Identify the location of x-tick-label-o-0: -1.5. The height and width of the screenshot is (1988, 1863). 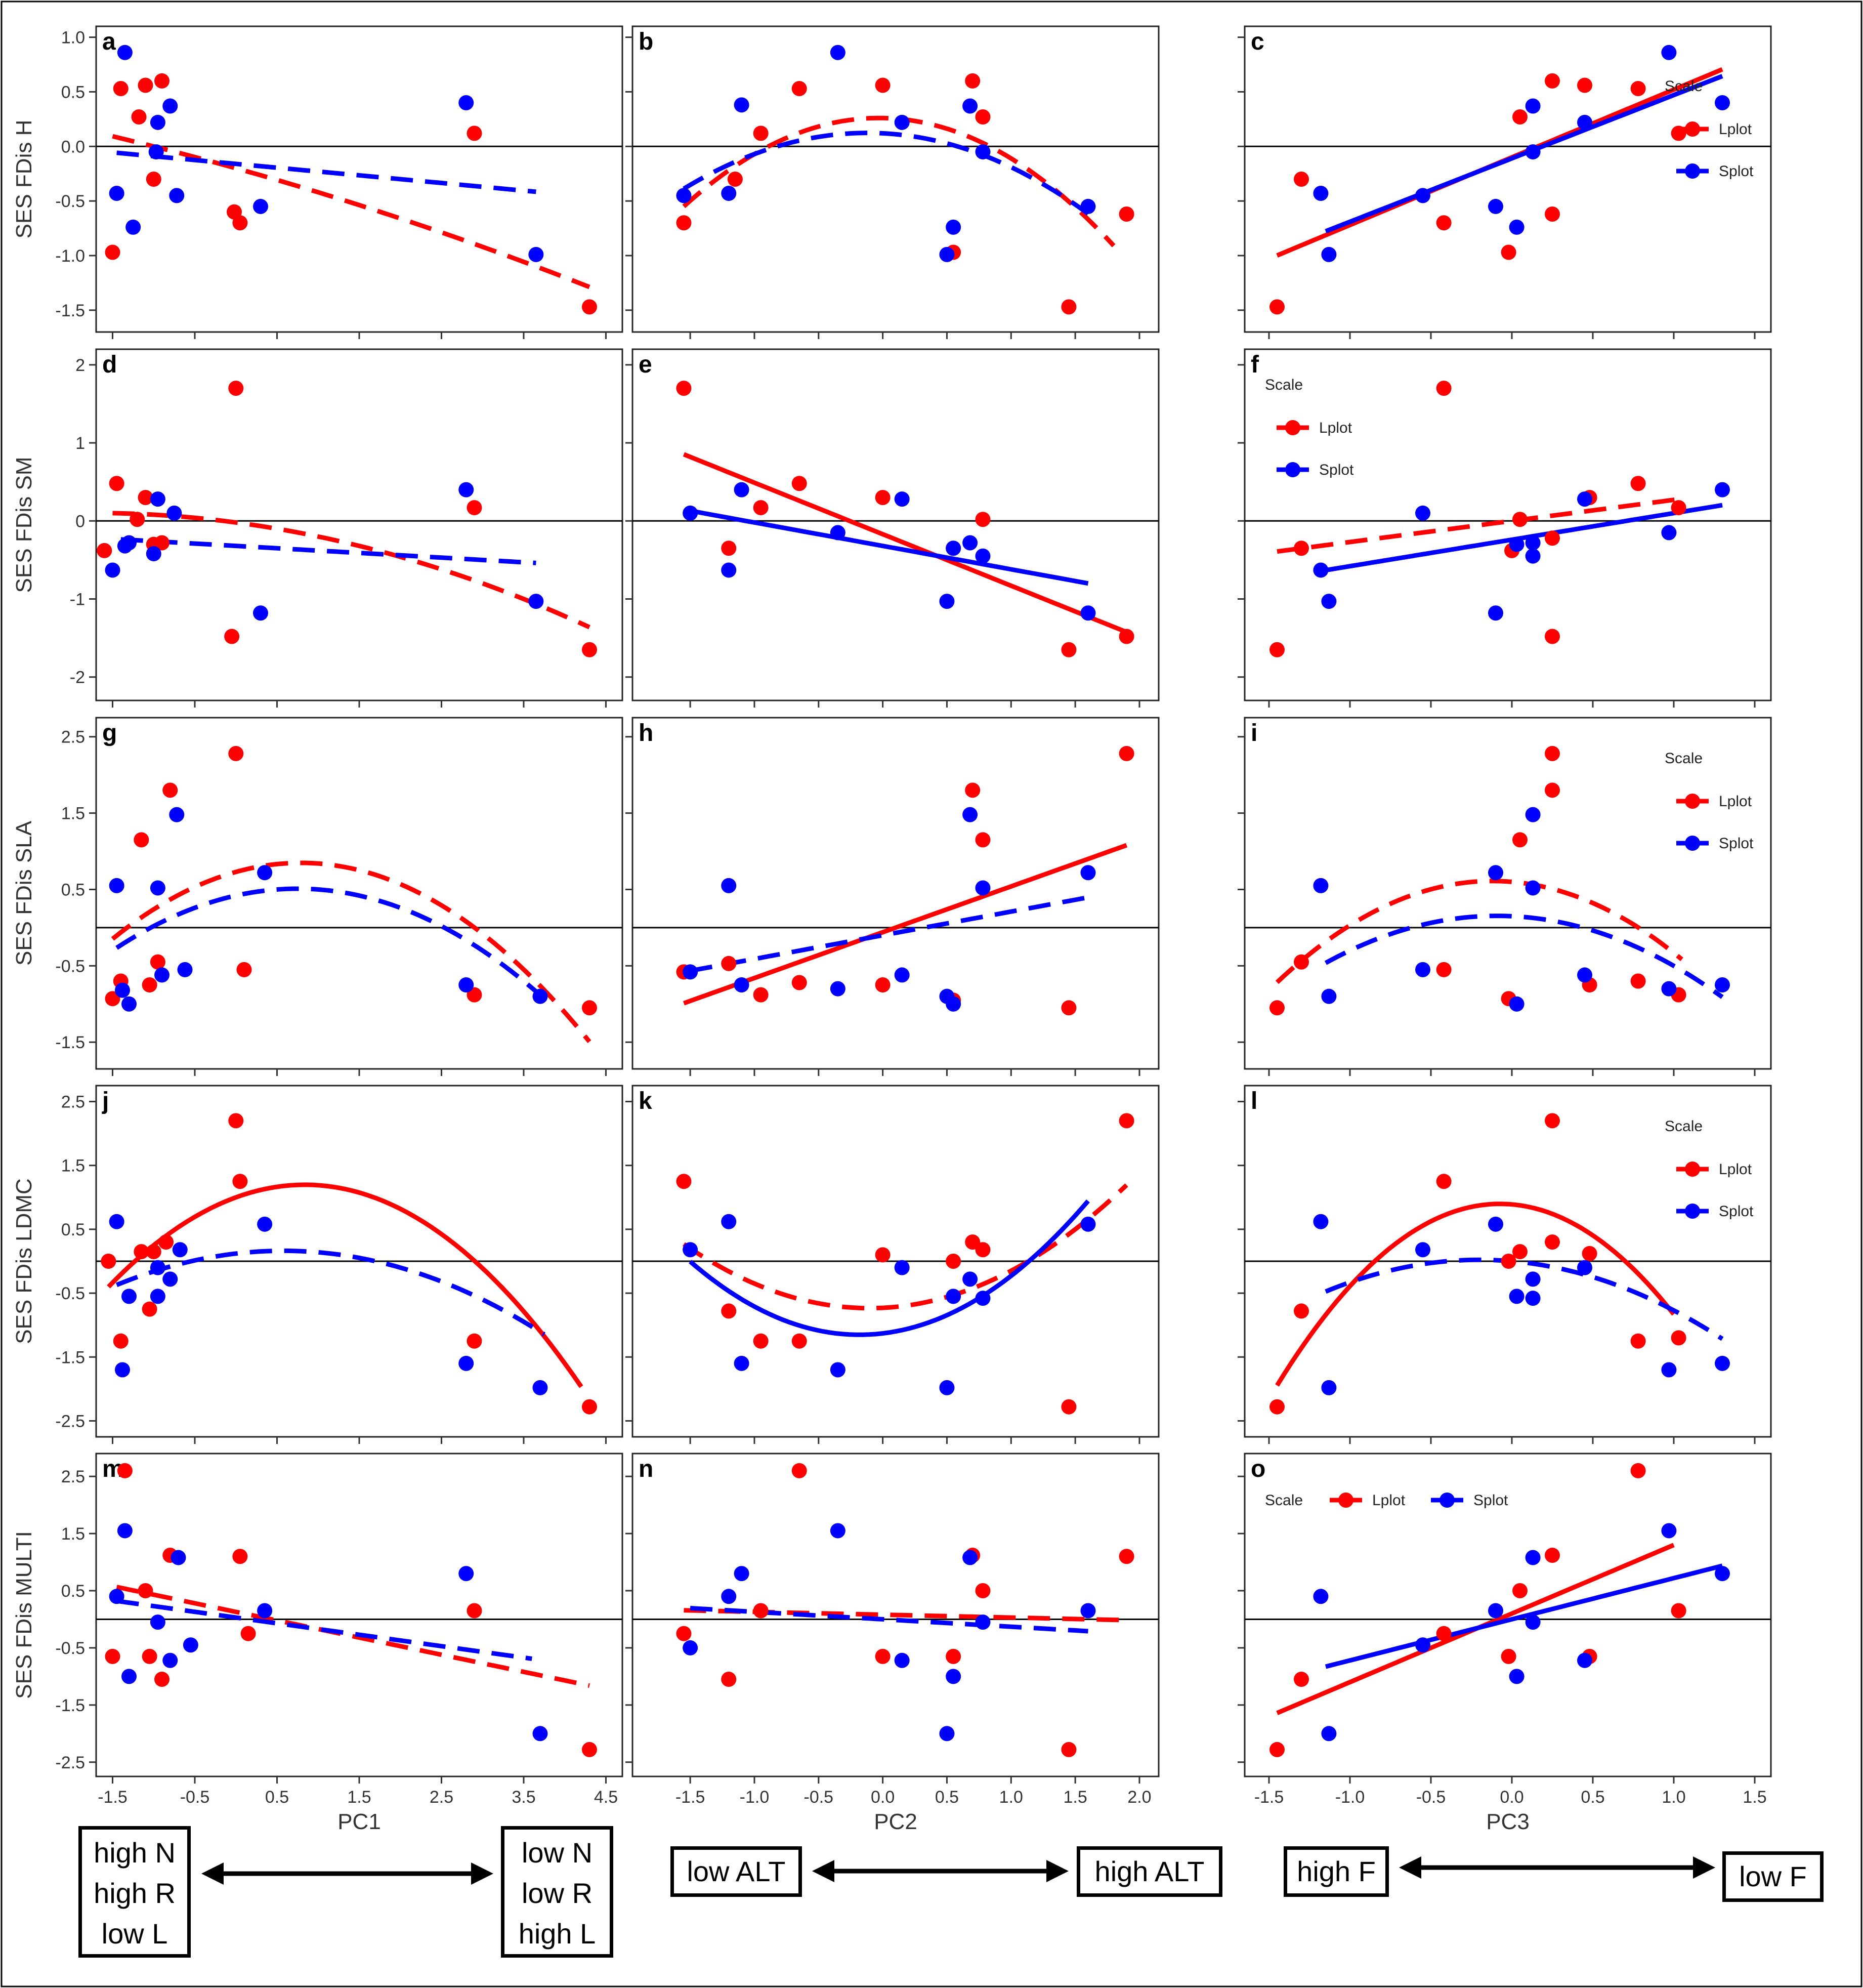
(1269, 1797).